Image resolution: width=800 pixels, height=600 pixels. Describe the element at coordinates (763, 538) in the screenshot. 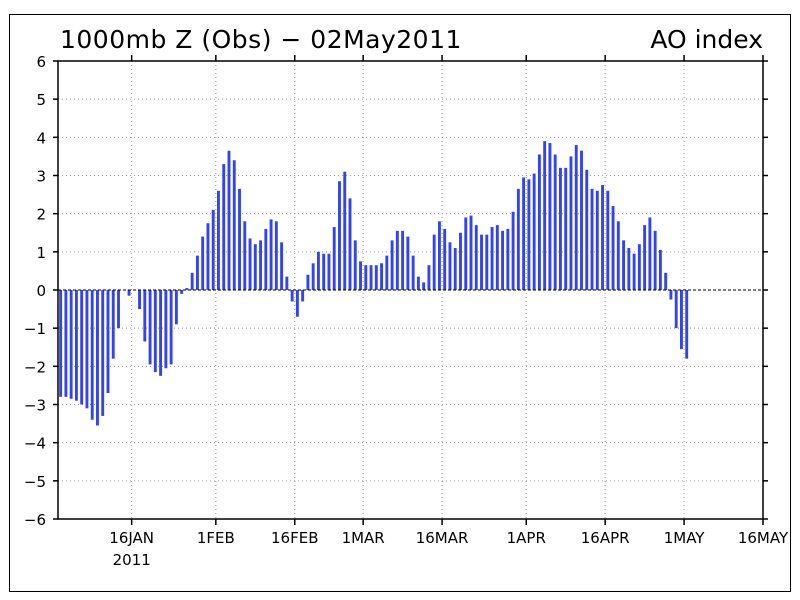

I see `x-tick-label: 16MAY` at that location.